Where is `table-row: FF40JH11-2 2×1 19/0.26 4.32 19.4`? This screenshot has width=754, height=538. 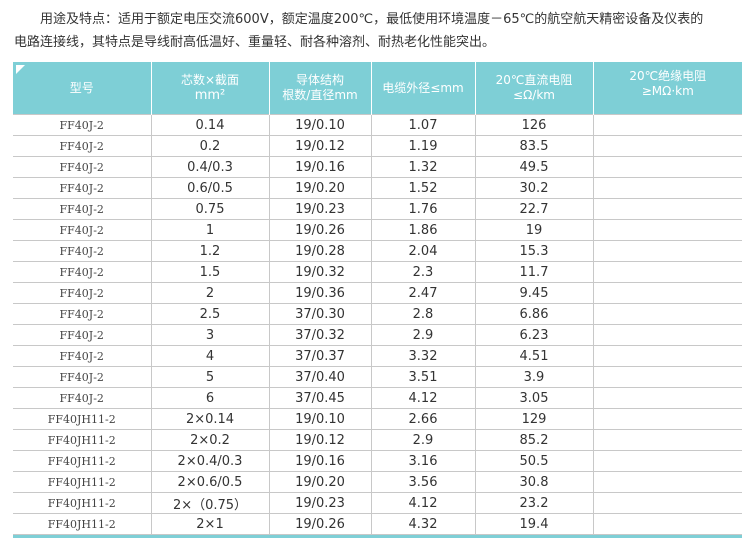 table-row: FF40JH11-2 2×1 19/0.26 4.32 19.4 is located at coordinates (377, 524).